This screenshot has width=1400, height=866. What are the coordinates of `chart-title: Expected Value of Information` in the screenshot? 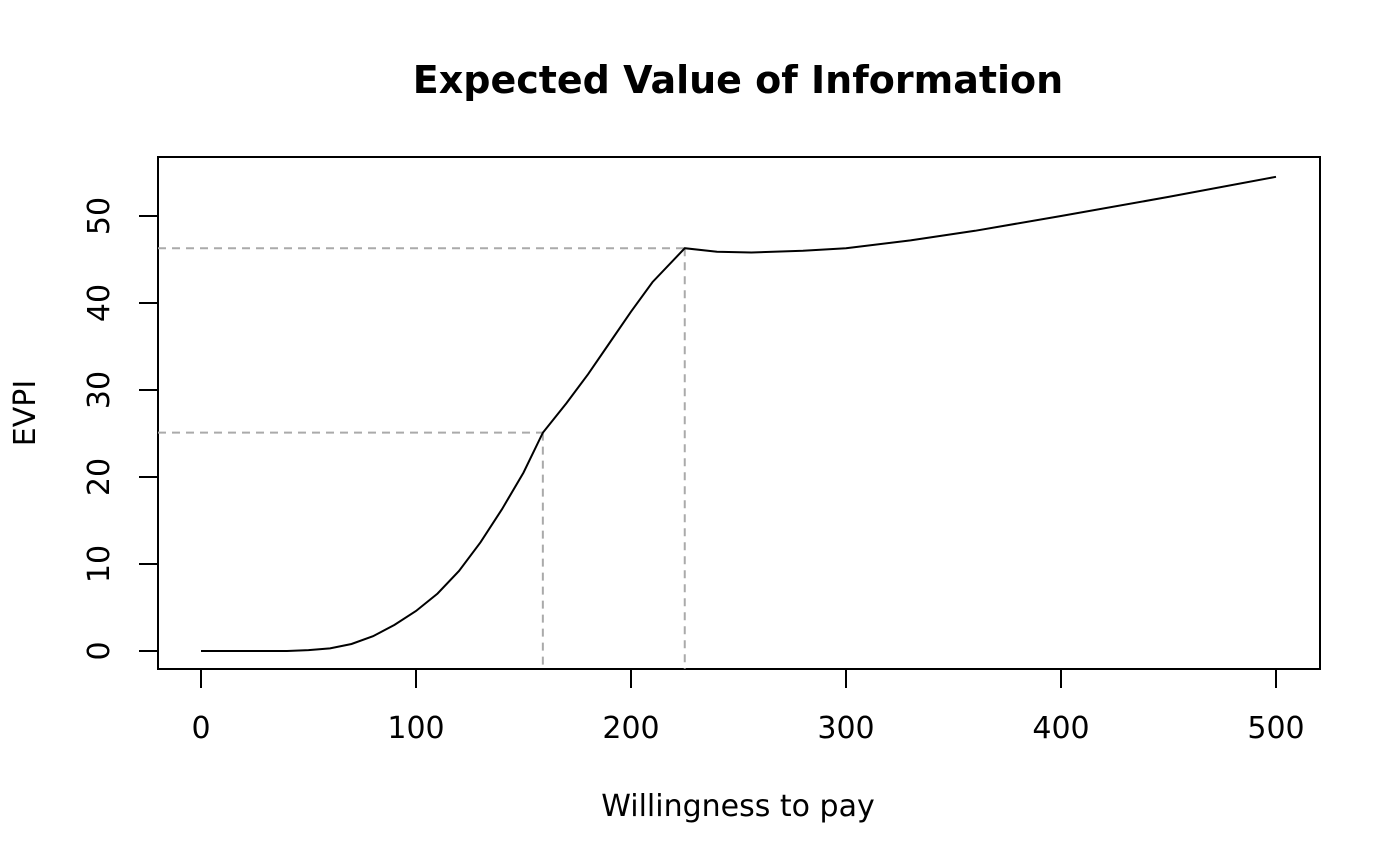 It's located at (738, 80).